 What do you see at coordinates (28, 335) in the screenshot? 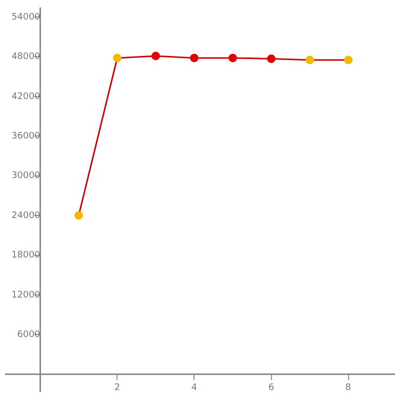
I see `y-tick-label: 6000` at bounding box center [28, 335].